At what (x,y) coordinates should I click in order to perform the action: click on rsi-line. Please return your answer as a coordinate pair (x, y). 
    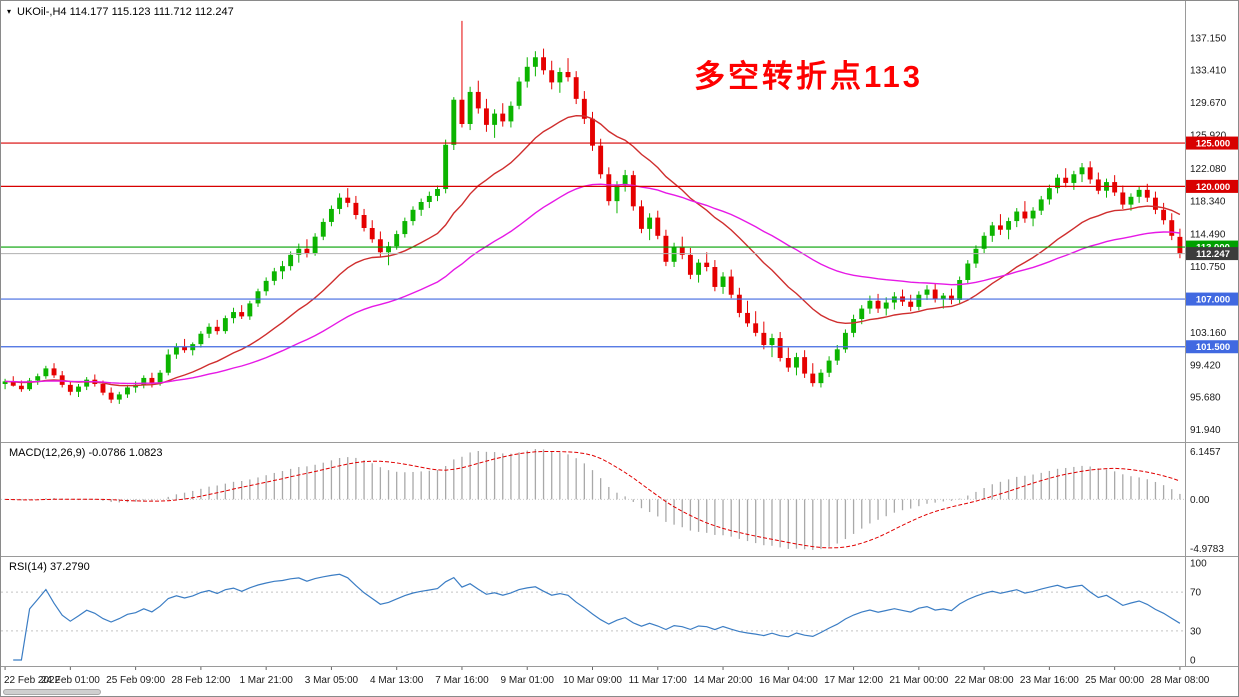
    Looking at the image, I should click on (597, 617).